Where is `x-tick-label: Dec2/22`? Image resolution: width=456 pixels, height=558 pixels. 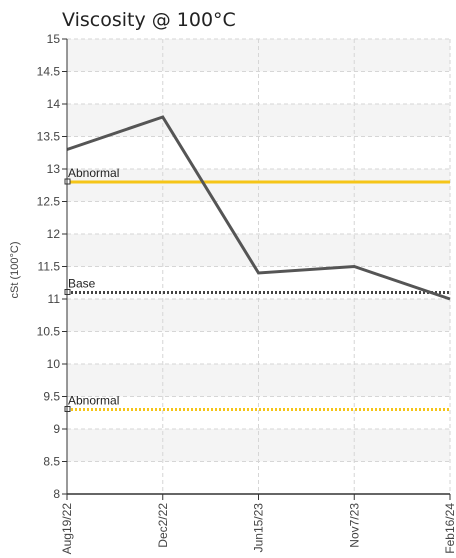 x-tick-label: Dec2/22 is located at coordinates (163, 525).